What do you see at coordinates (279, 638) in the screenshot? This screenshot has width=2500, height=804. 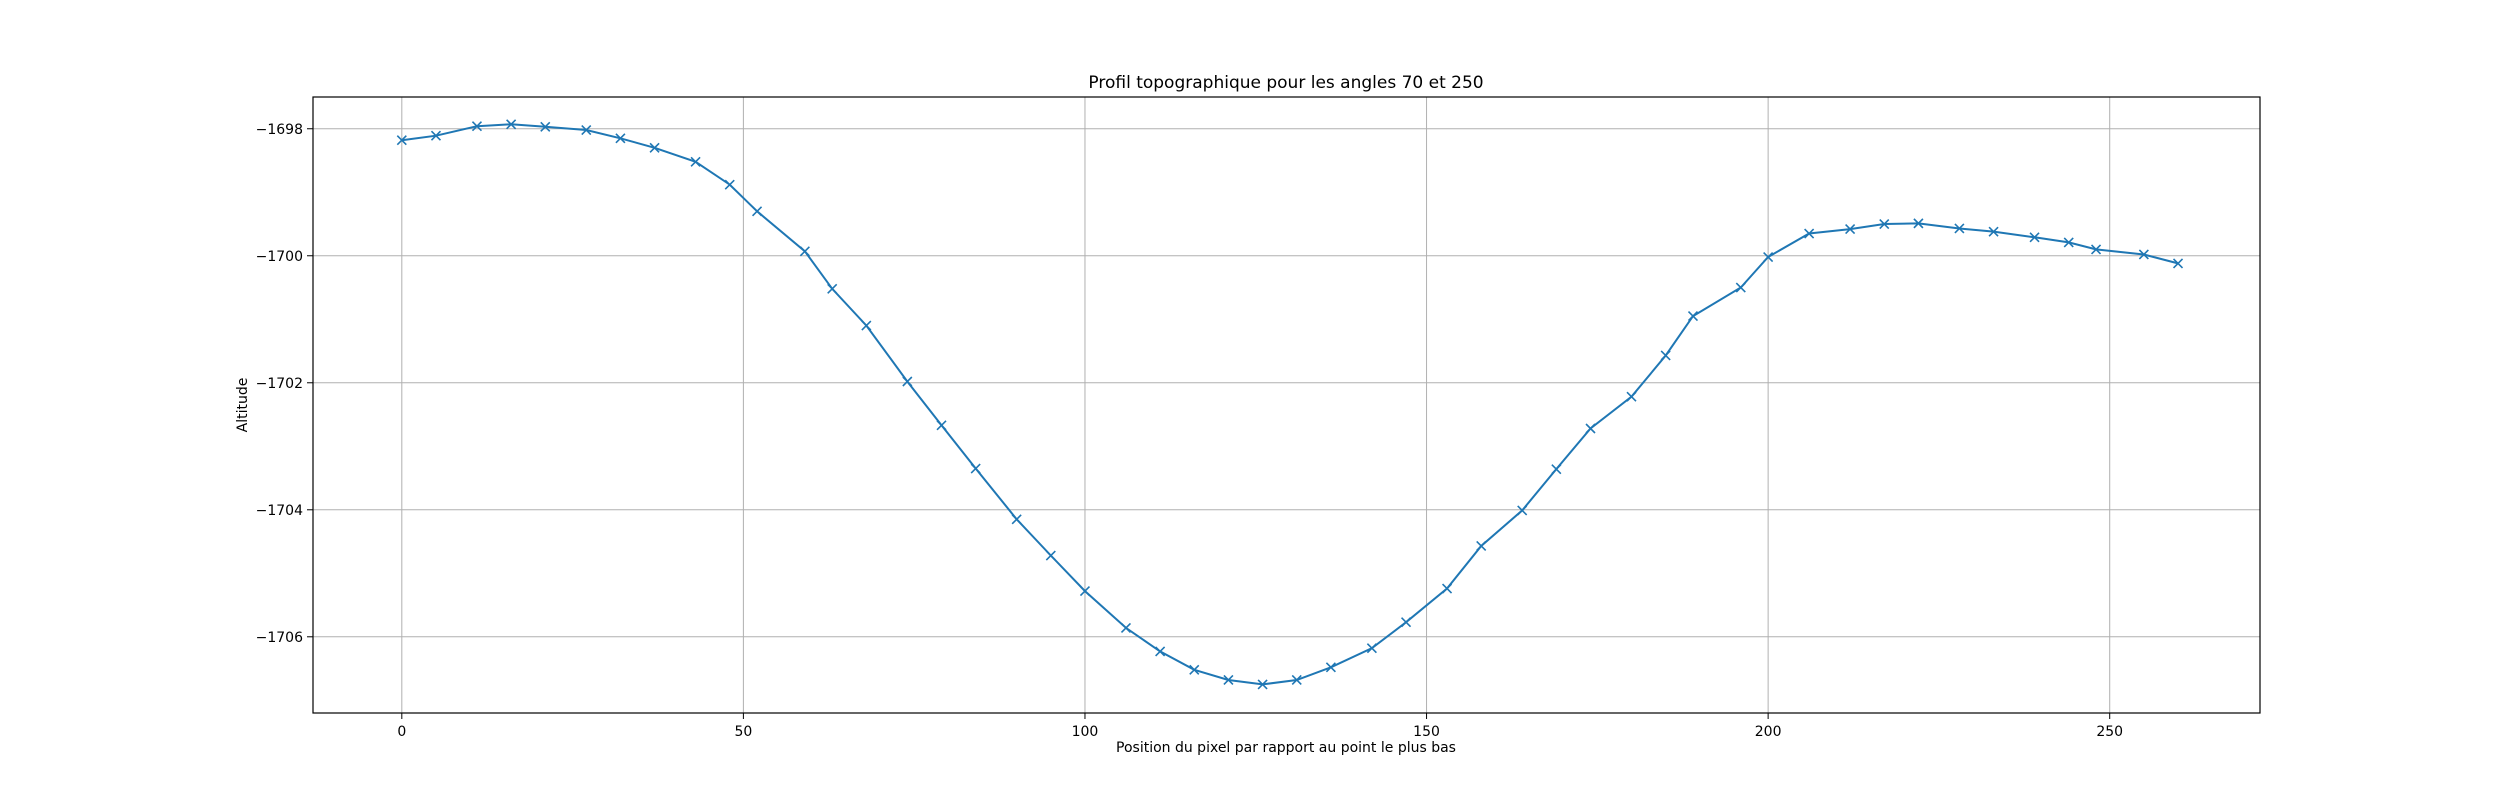 I see `y-tick-label: −1706` at bounding box center [279, 638].